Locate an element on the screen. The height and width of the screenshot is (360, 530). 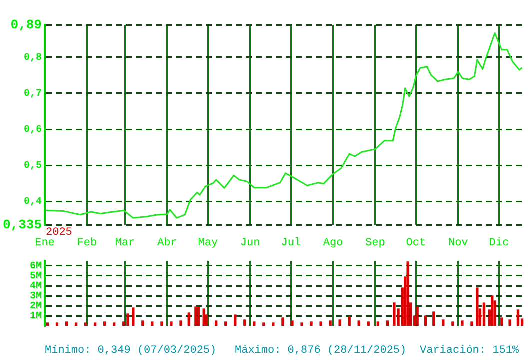
x-tick-label: Dic is located at coordinates (499, 244).